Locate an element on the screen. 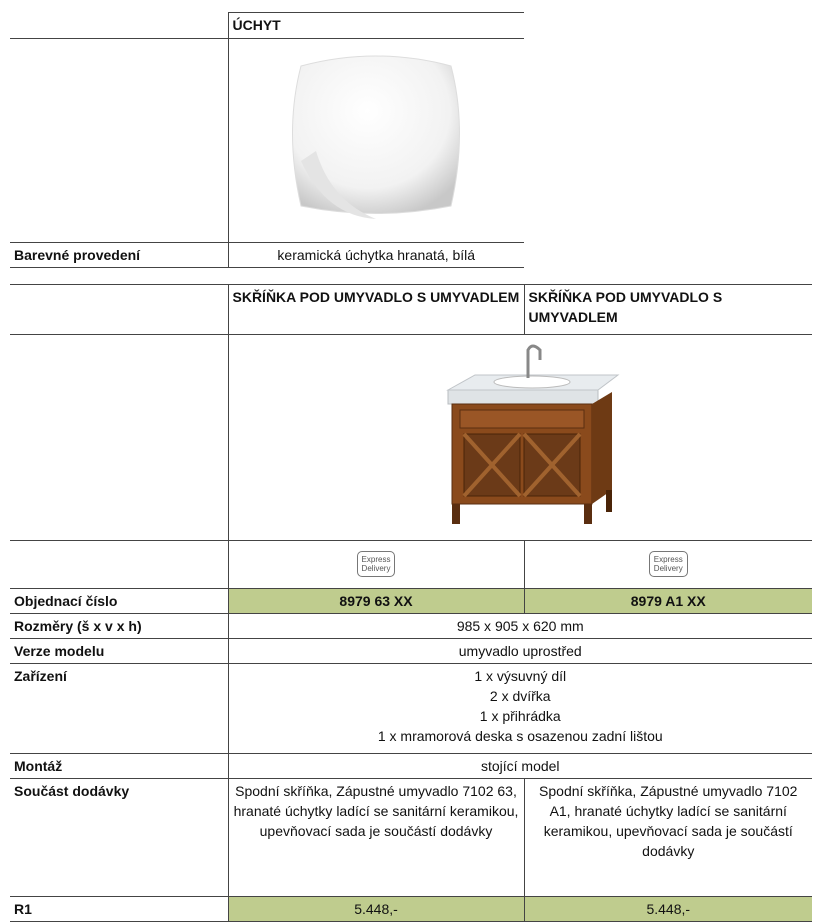 The width and height of the screenshot is (816, 922). row: ÚCHYT is located at coordinates (267, 25).